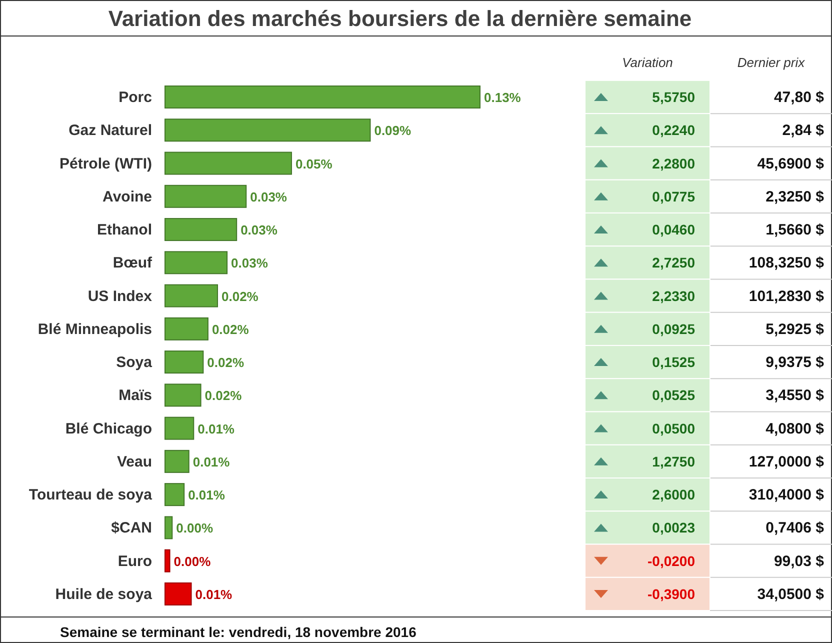 This screenshot has height=643, width=832. I want to click on y-tick-label: Gaz Naturel, so click(110, 131).